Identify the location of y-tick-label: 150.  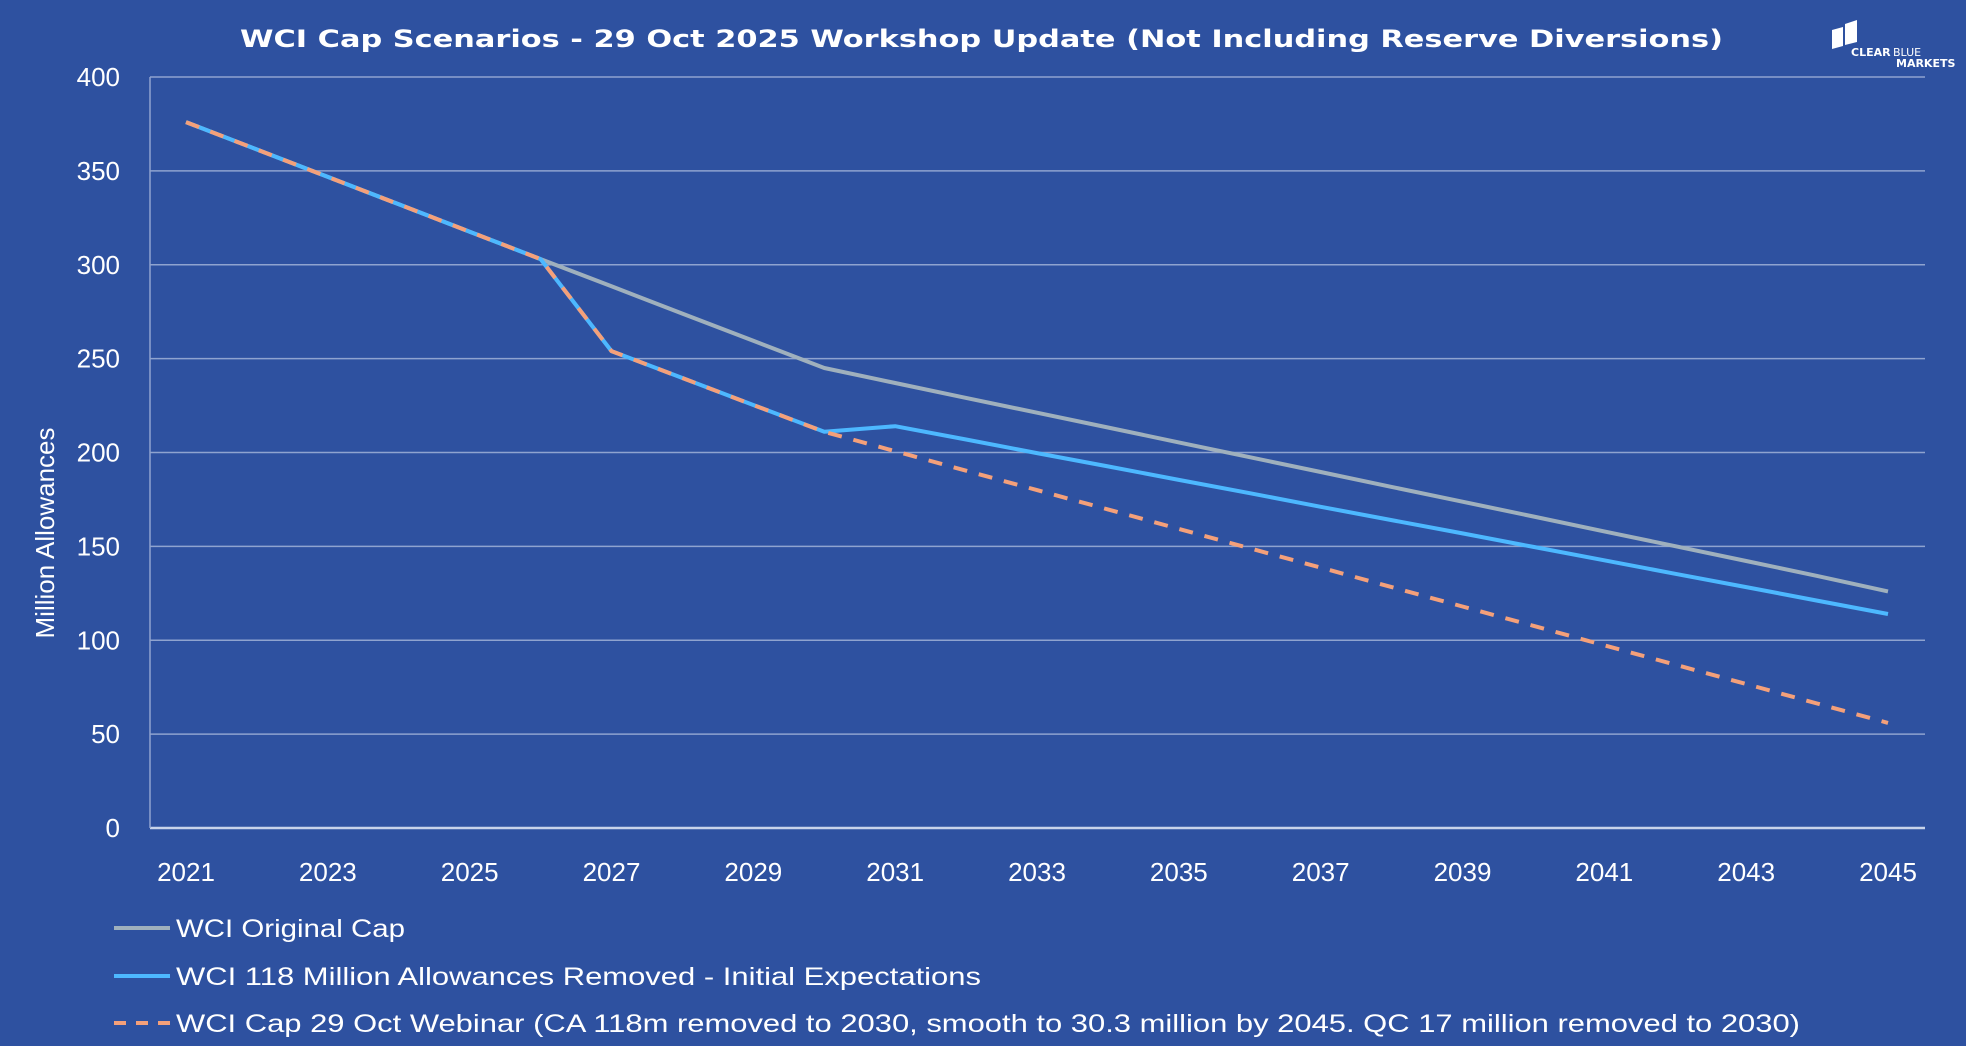
(98, 546).